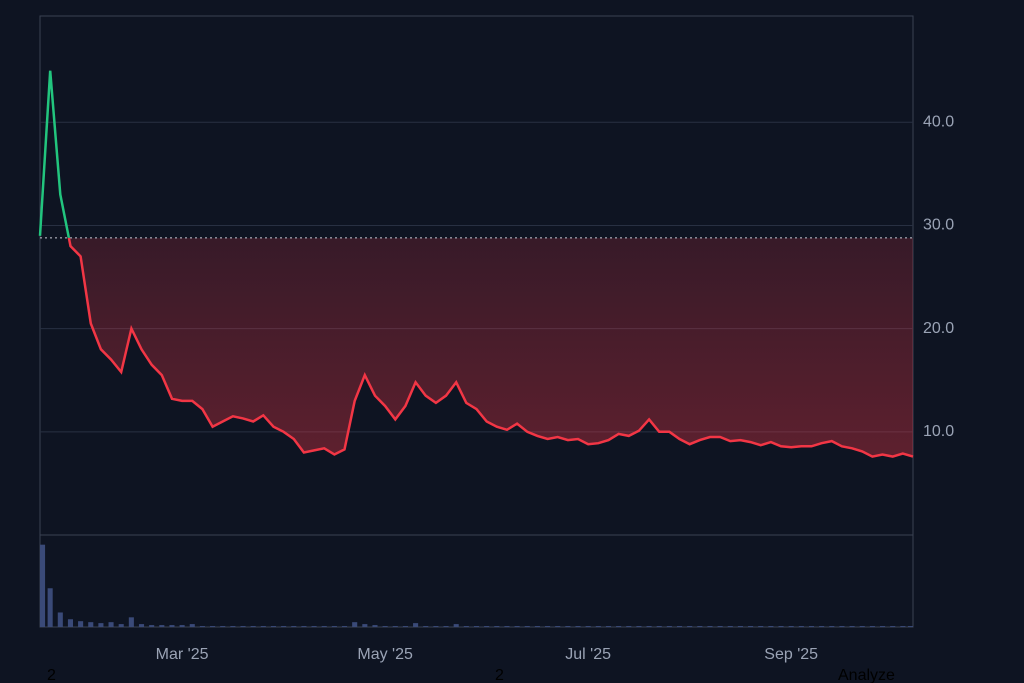 The height and width of the screenshot is (683, 1024). What do you see at coordinates (938, 431) in the screenshot?
I see `y-tick-label: 10.0` at bounding box center [938, 431].